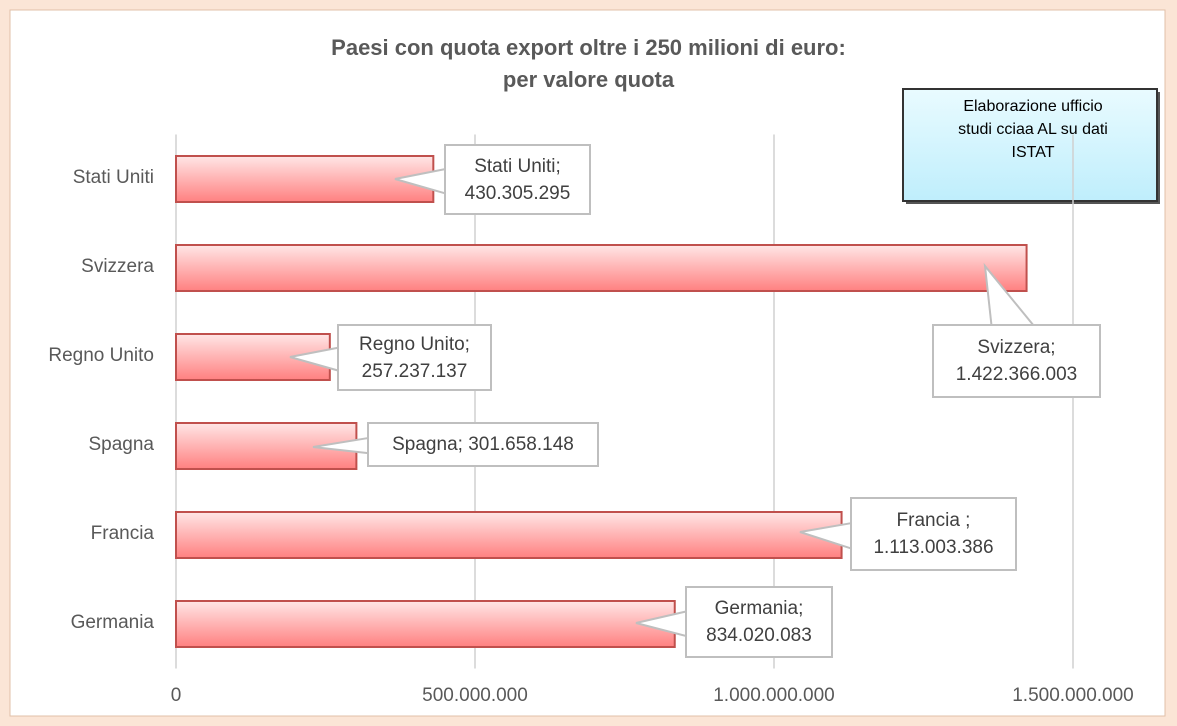 This screenshot has width=1177, height=726. Describe the element at coordinates (774, 695) in the screenshot. I see `x-tick-label: 1.000.000.000` at that location.